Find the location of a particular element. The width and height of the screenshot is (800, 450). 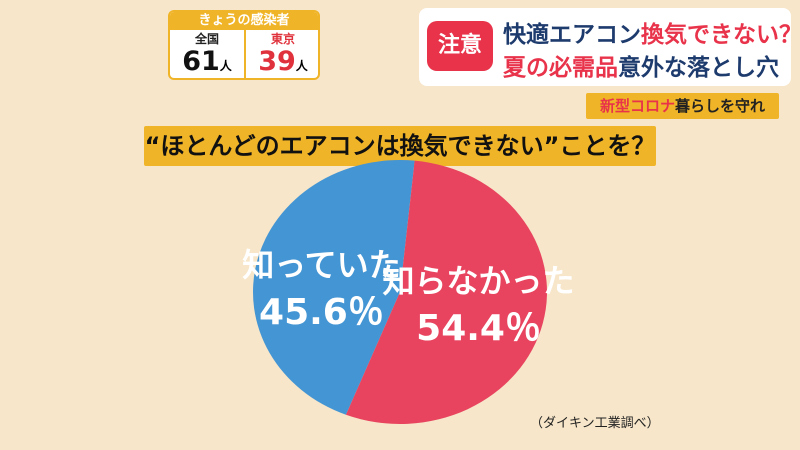

headline-line-2-accent: 夏の必需品 is located at coordinates (560, 68).